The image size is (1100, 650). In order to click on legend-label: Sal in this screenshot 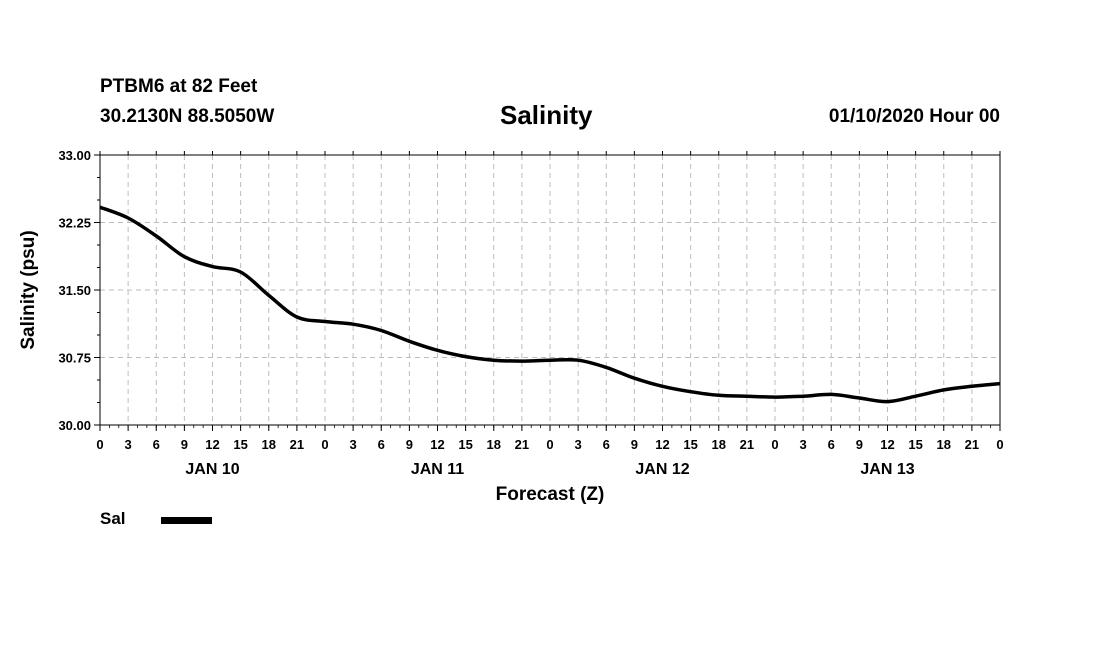, I will do `click(113, 518)`.